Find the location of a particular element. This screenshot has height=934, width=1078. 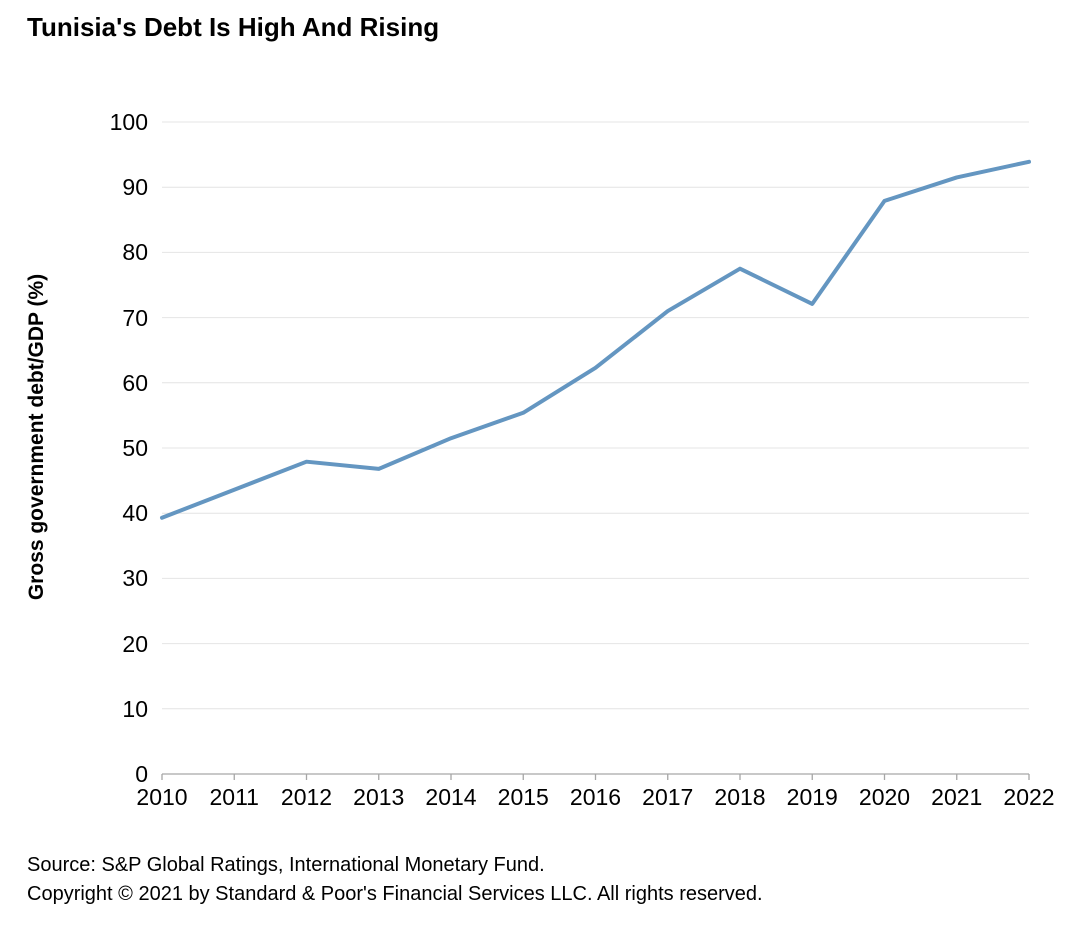

x-tick-label: 2022 is located at coordinates (1029, 797).